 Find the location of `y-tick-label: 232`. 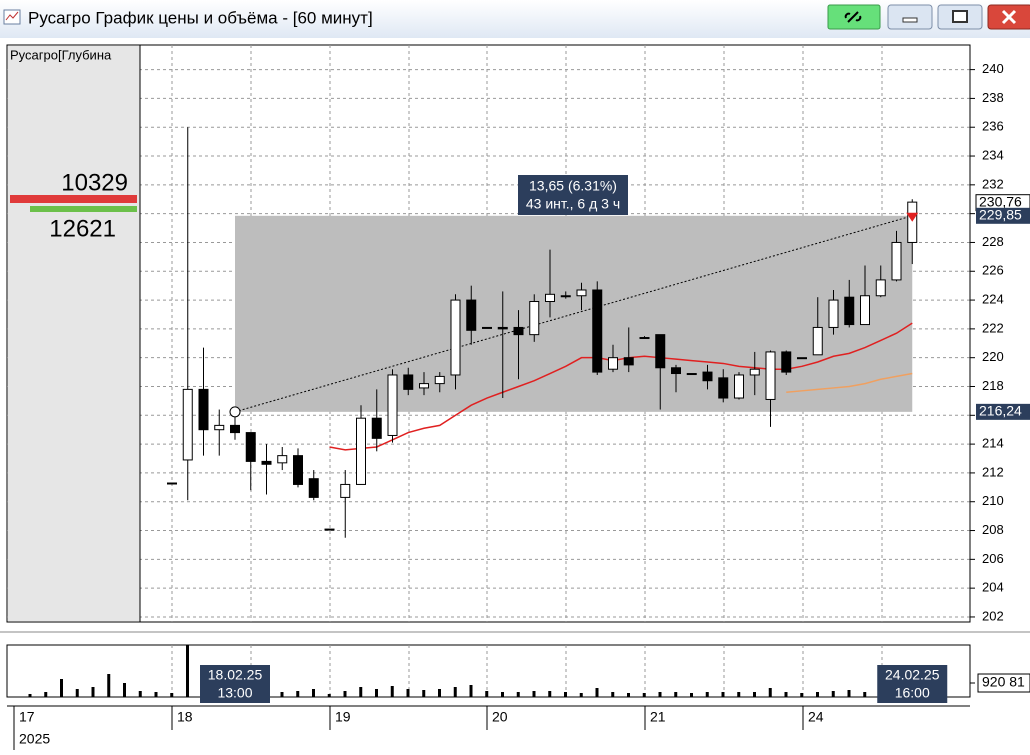

y-tick-label: 232 is located at coordinates (993, 183).